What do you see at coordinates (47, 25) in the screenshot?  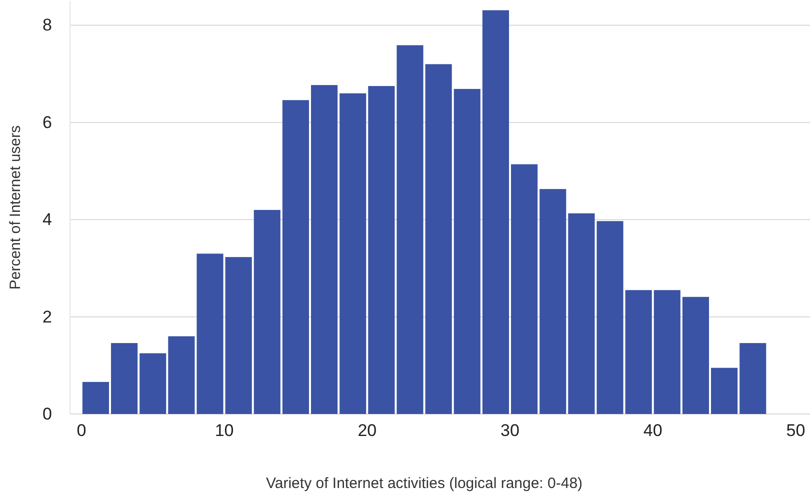 I see `y-tick-label: 8` at bounding box center [47, 25].